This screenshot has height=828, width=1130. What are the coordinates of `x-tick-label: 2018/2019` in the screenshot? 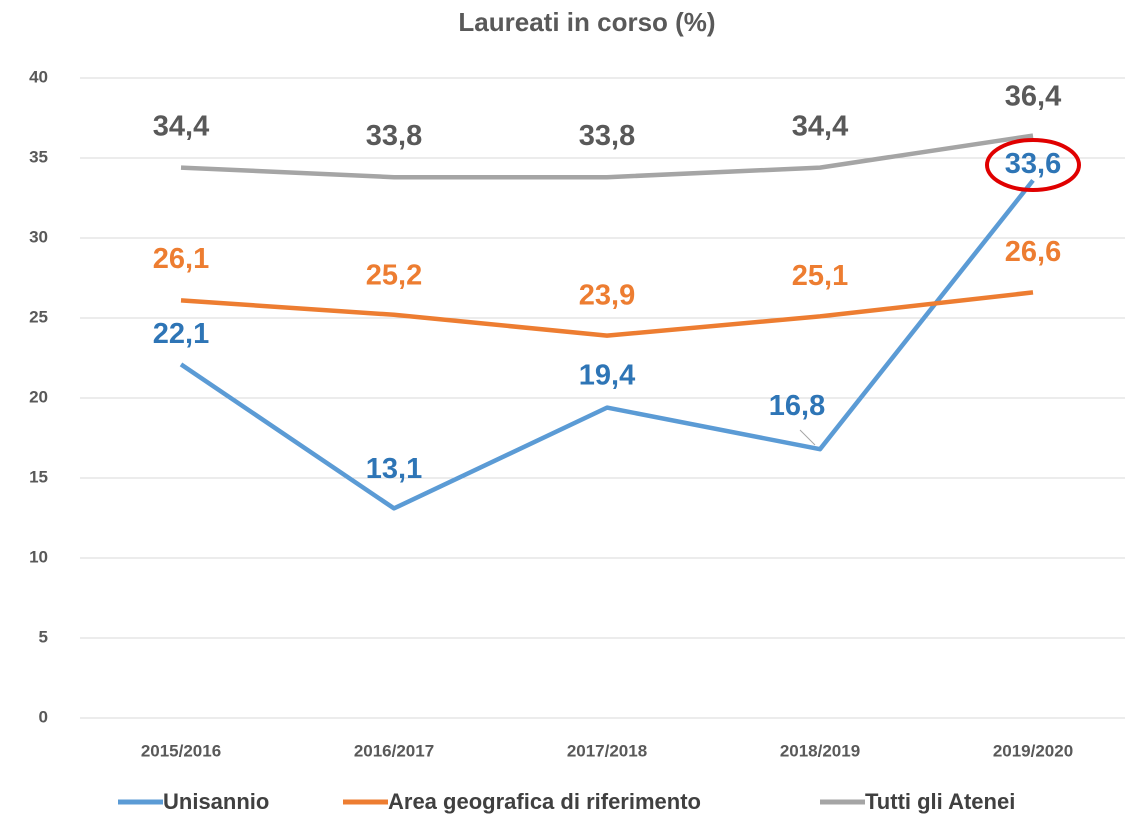 It's located at (820, 750).